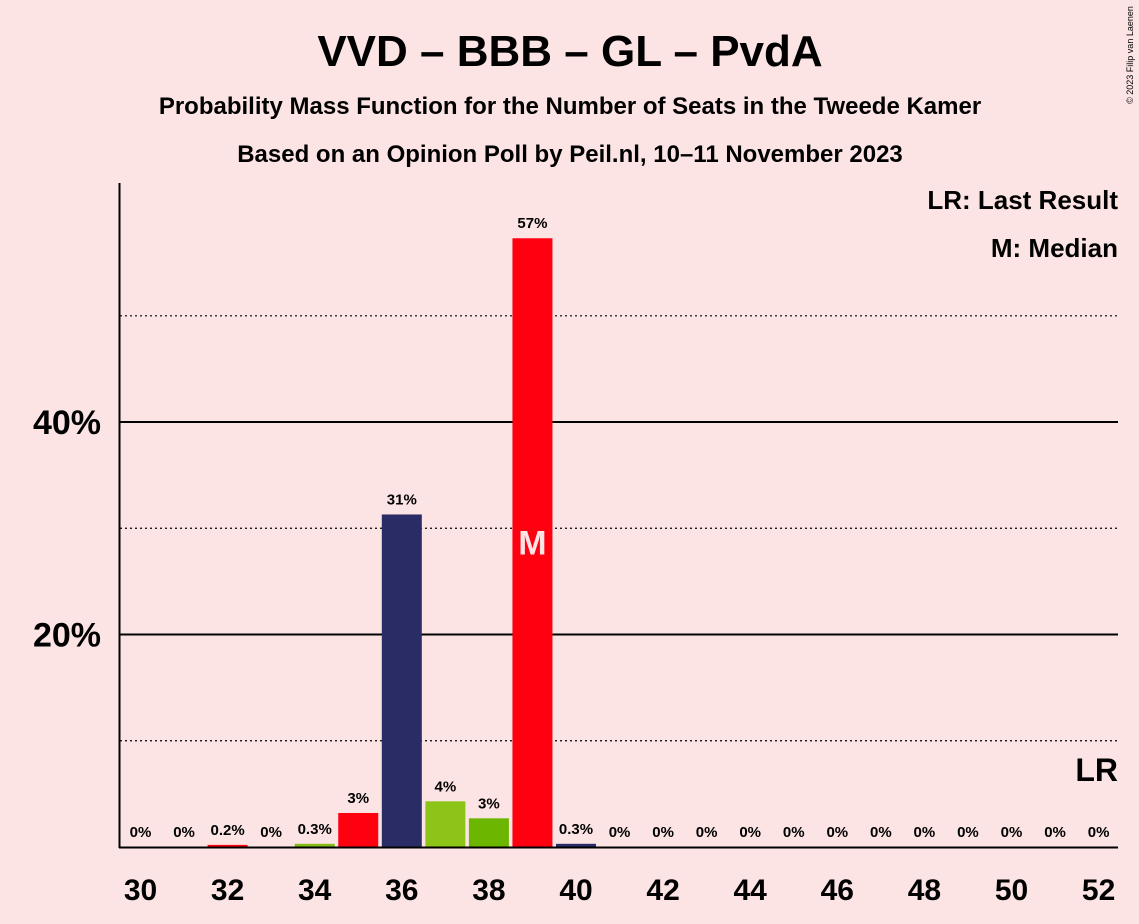 The width and height of the screenshot is (1139, 924). I want to click on bar-label-50: 0%, so click(1012, 832).